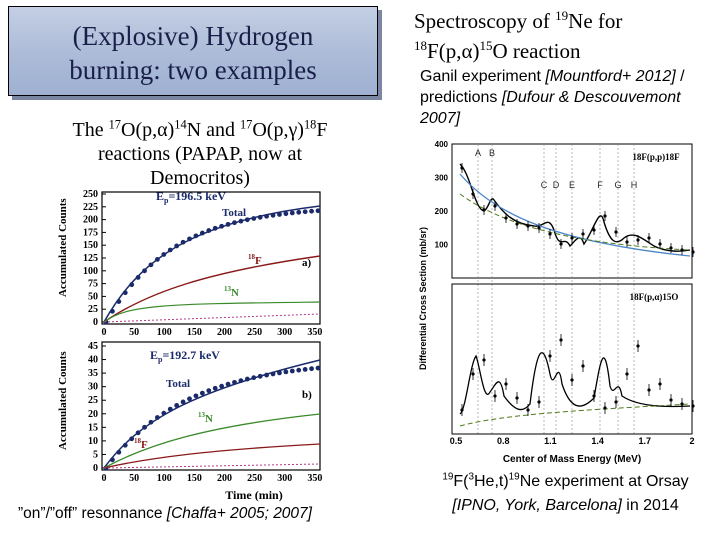  Describe the element at coordinates (691, 441) in the screenshot. I see `right-xtick: 2` at that location.